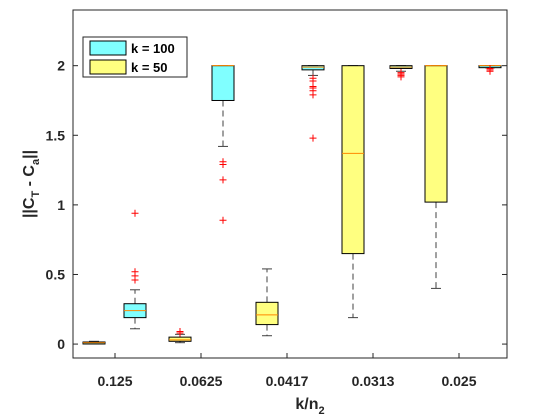 The image size is (560, 420). I want to click on legend: k = 100 k = 50, so click(135, 57).